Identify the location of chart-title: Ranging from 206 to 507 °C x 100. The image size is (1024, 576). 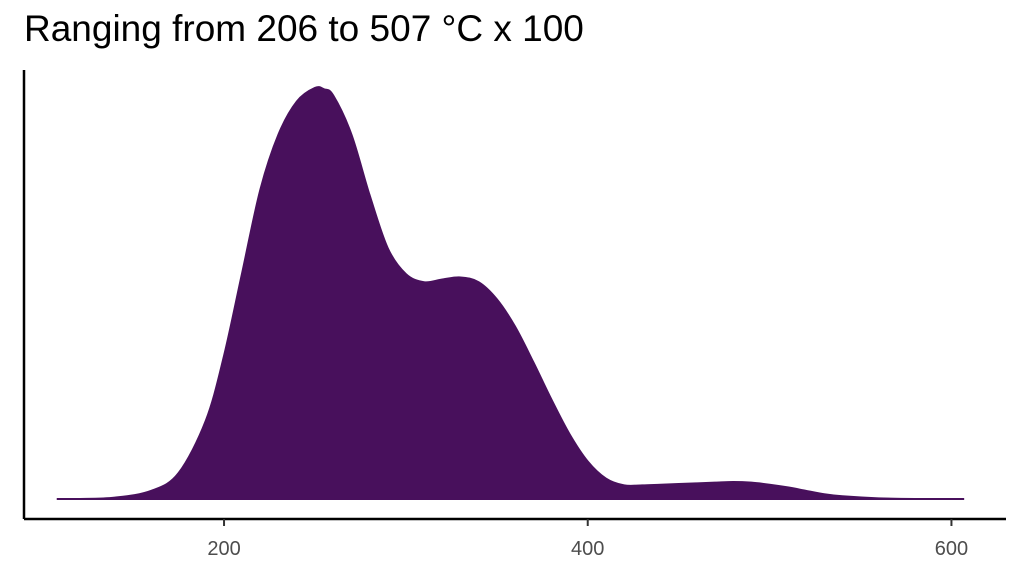
(304, 28).